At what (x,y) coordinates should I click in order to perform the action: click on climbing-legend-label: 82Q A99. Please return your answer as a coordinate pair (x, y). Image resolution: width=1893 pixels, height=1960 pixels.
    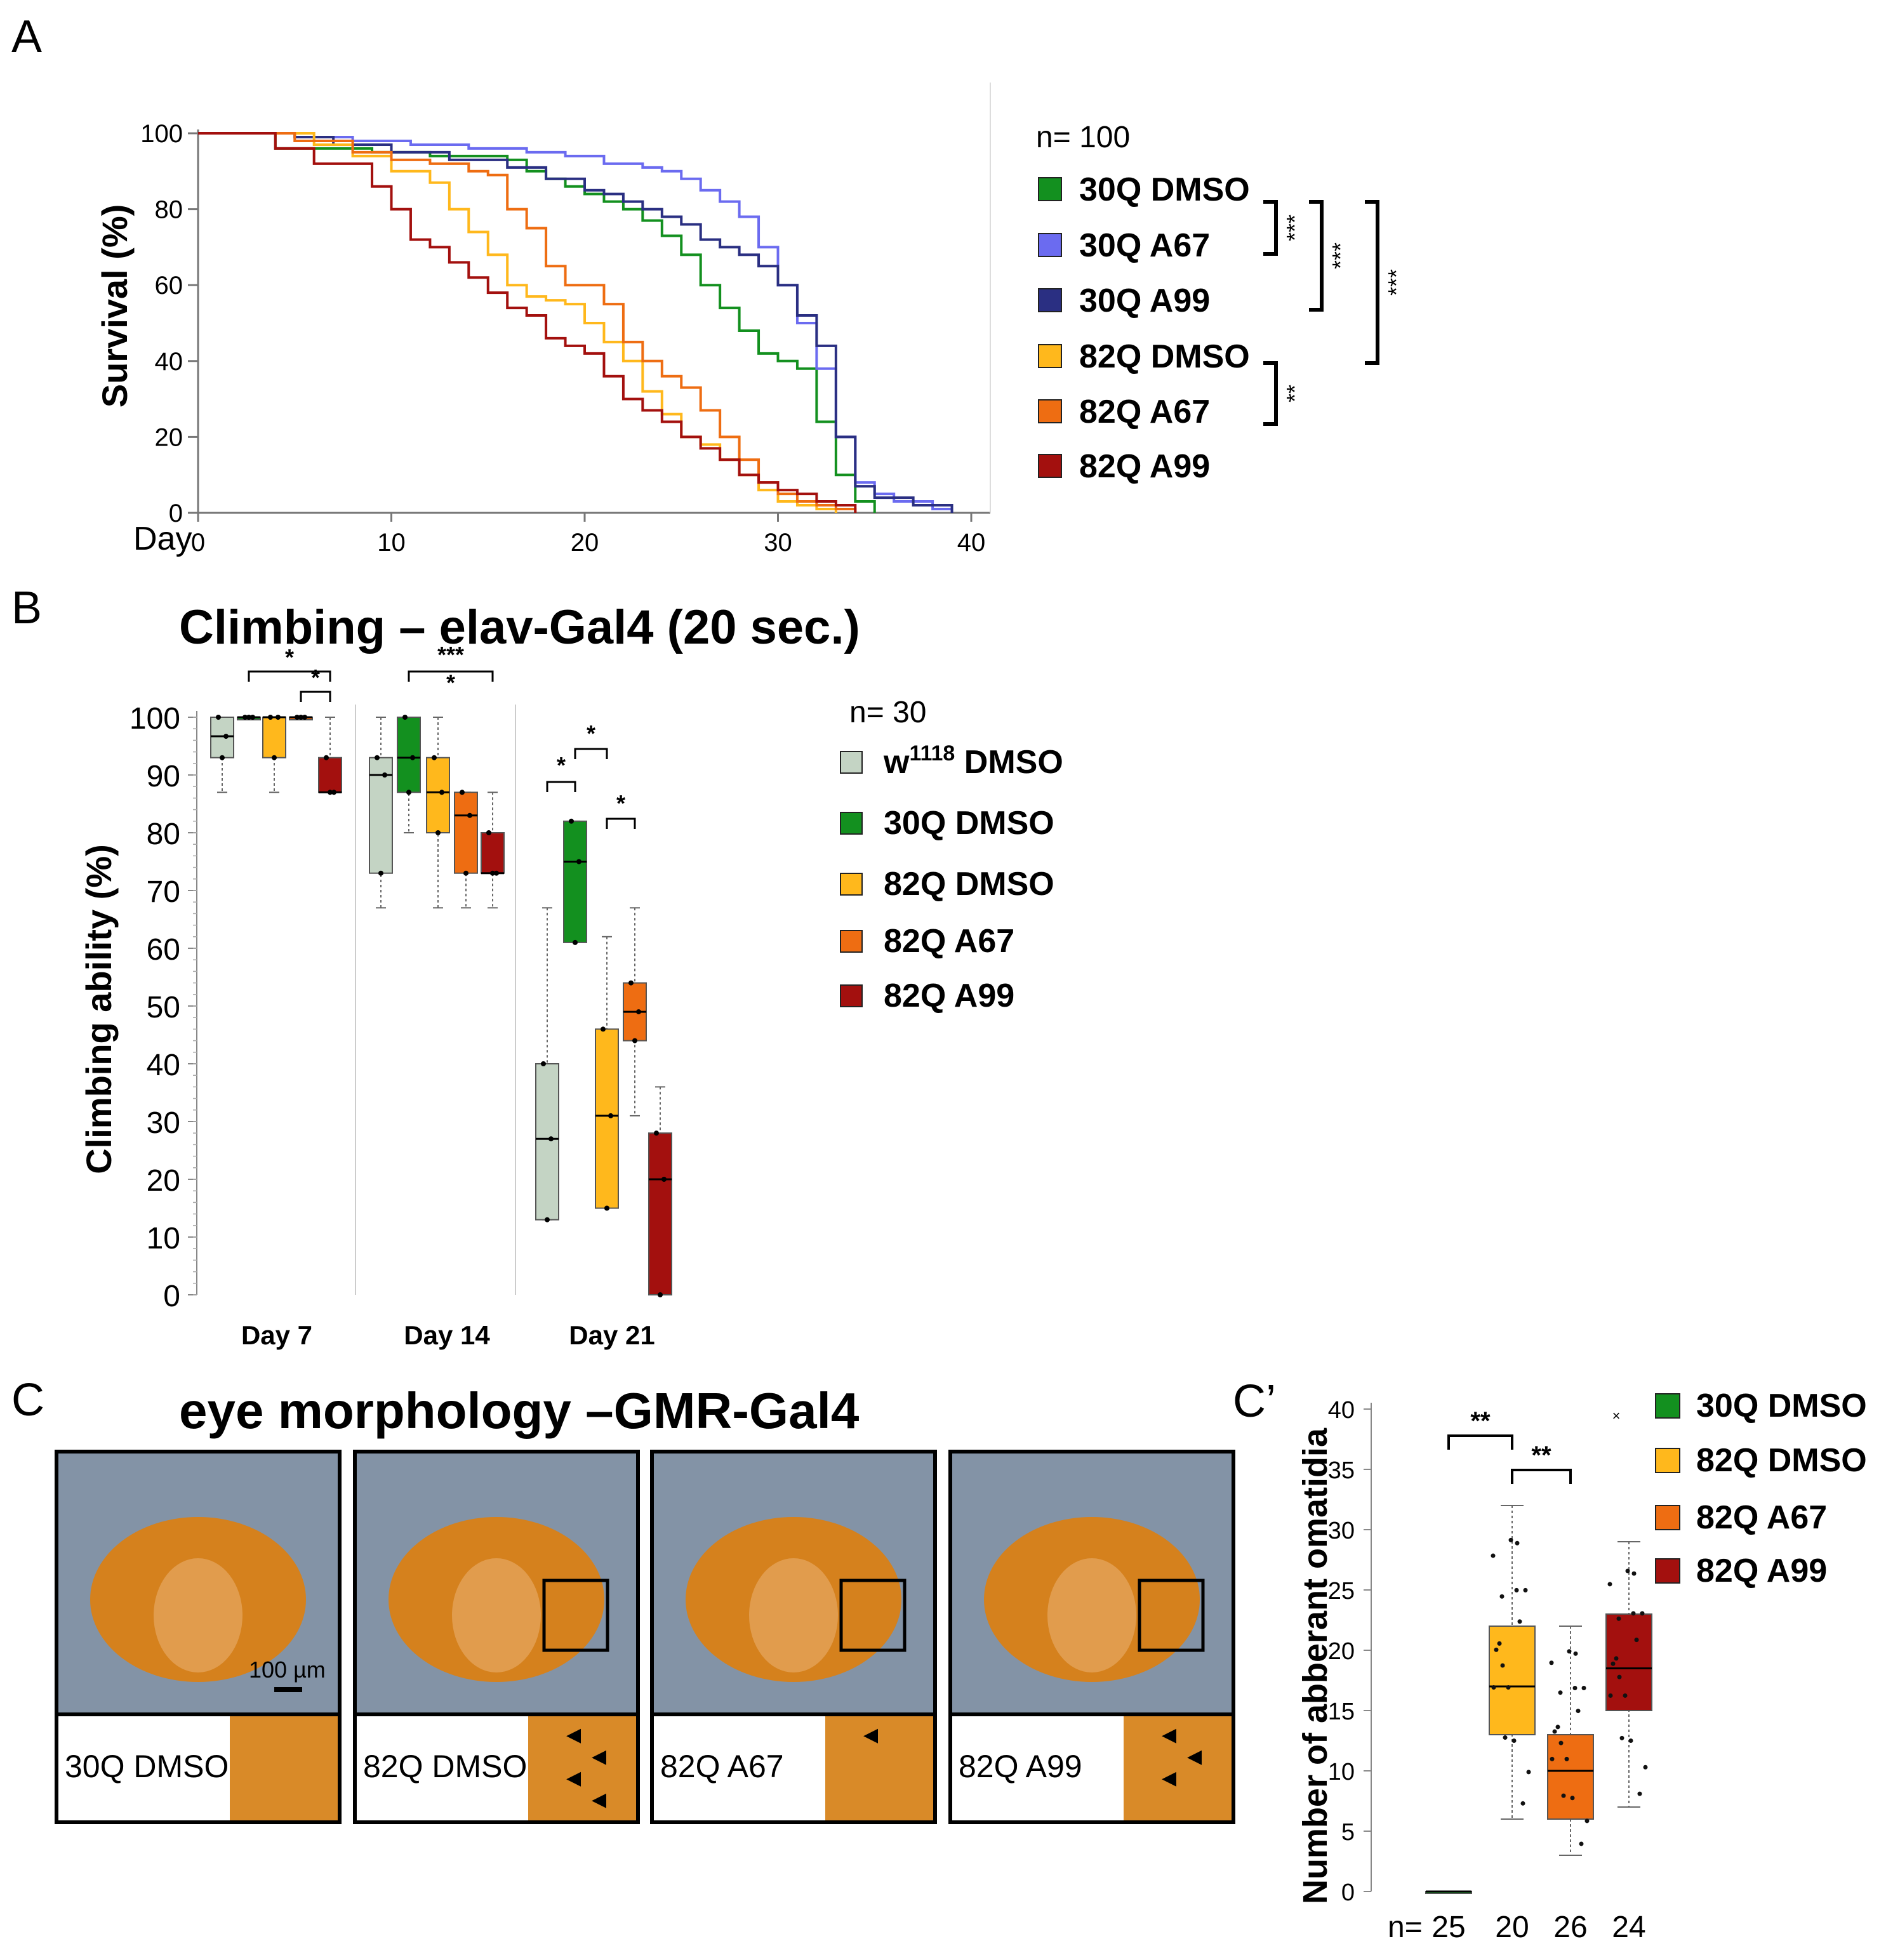
    Looking at the image, I should click on (949, 996).